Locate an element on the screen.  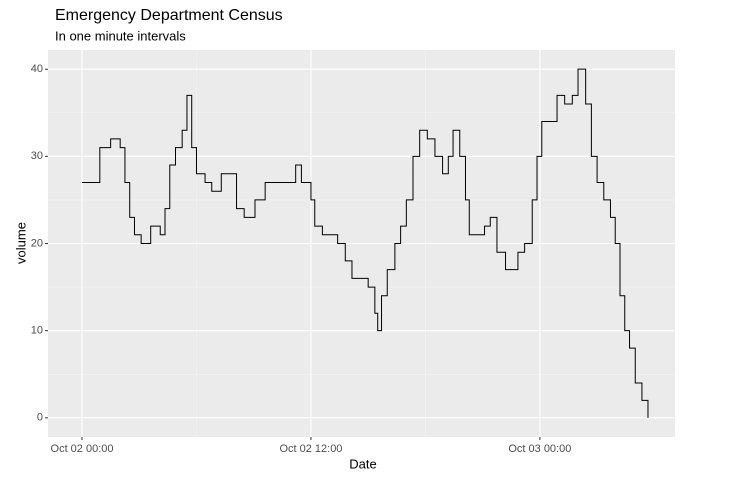
chart-subtitle: In one minute intervals is located at coordinates (120, 35).